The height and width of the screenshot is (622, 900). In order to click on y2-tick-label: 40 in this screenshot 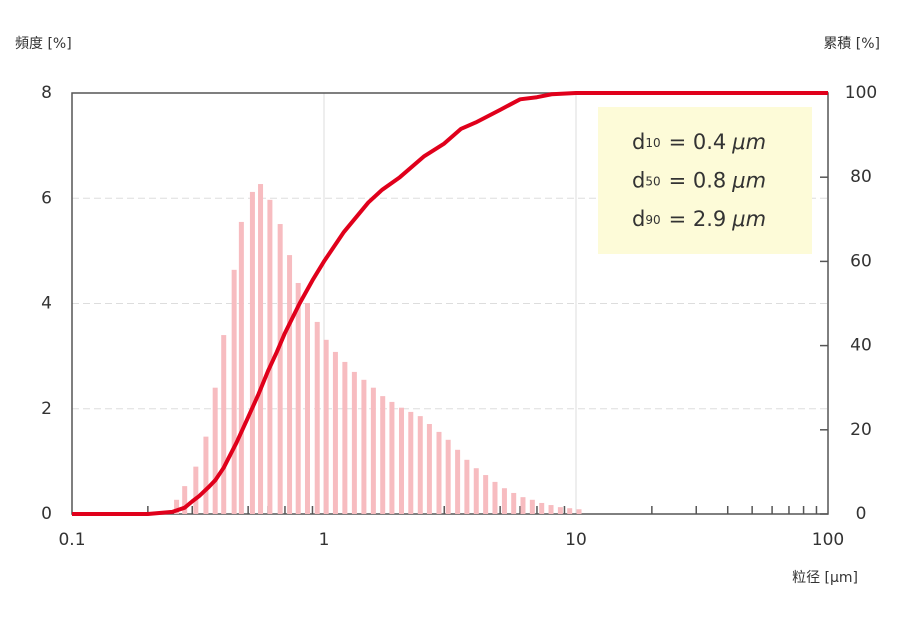, I will do `click(861, 346)`.